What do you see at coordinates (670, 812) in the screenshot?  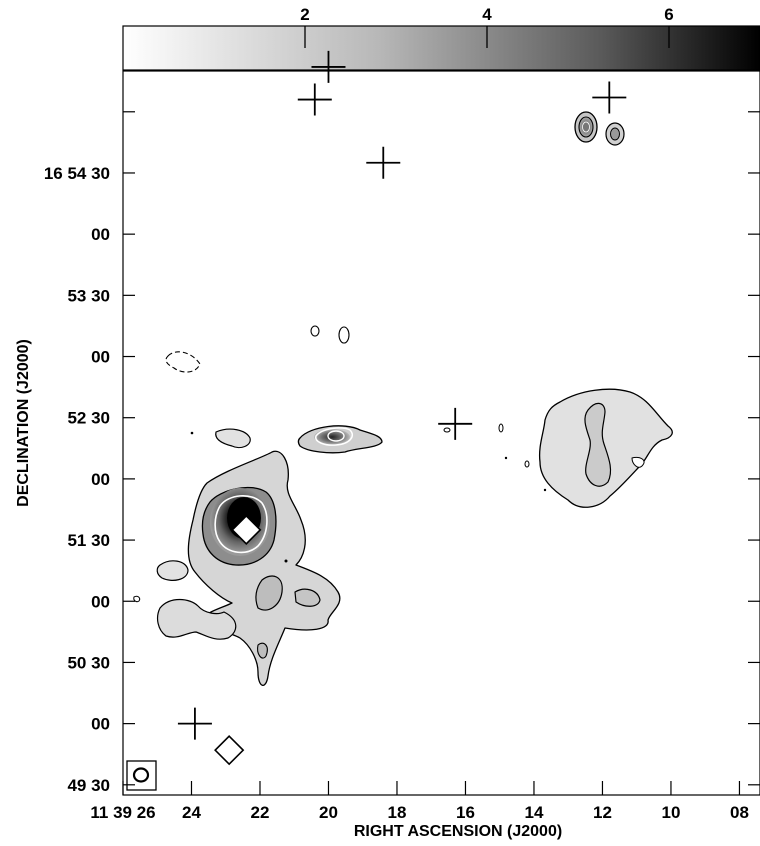 I see `x-tick-label: 10` at bounding box center [670, 812].